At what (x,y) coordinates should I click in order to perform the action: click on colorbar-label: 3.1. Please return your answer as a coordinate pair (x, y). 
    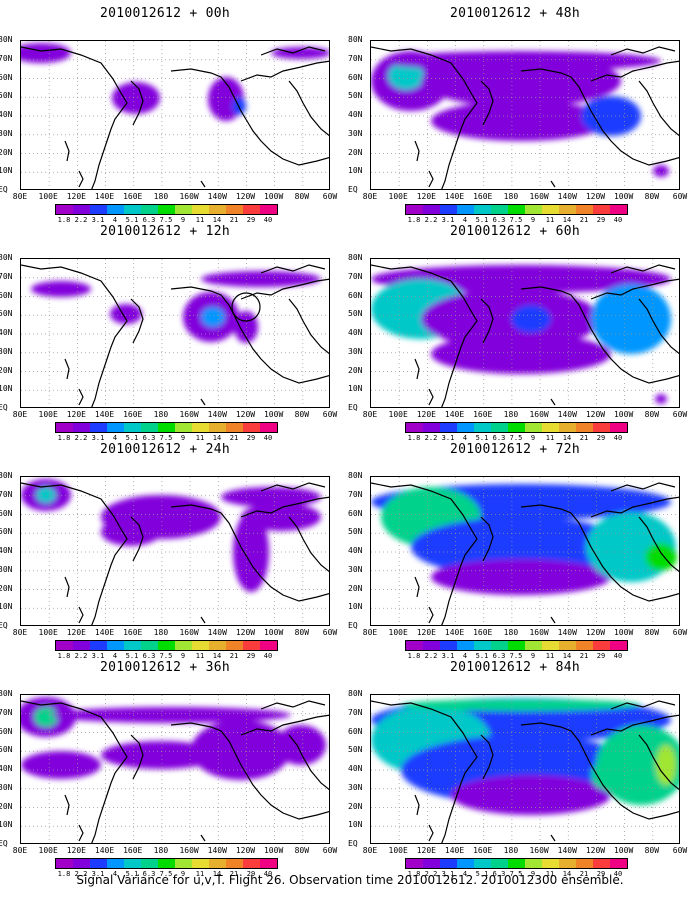
    Looking at the image, I should click on (98, 220).